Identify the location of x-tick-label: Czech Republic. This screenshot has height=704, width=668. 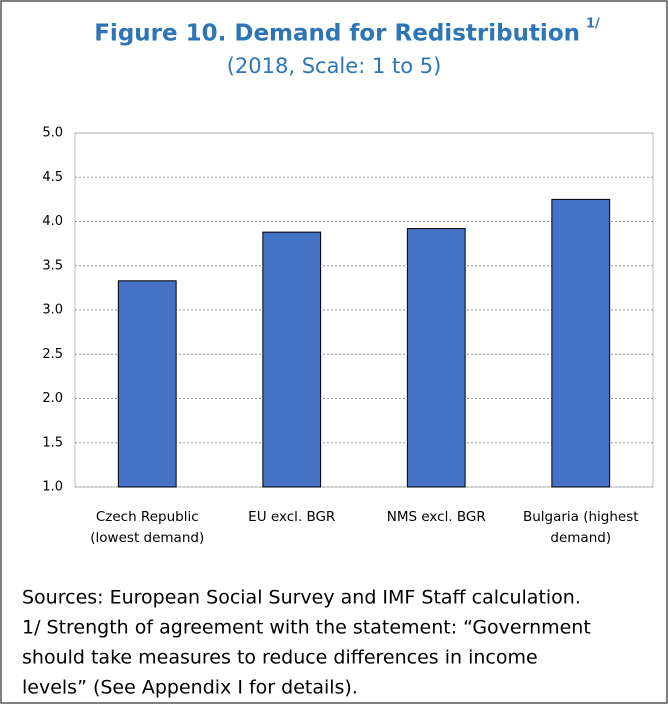
(147, 517).